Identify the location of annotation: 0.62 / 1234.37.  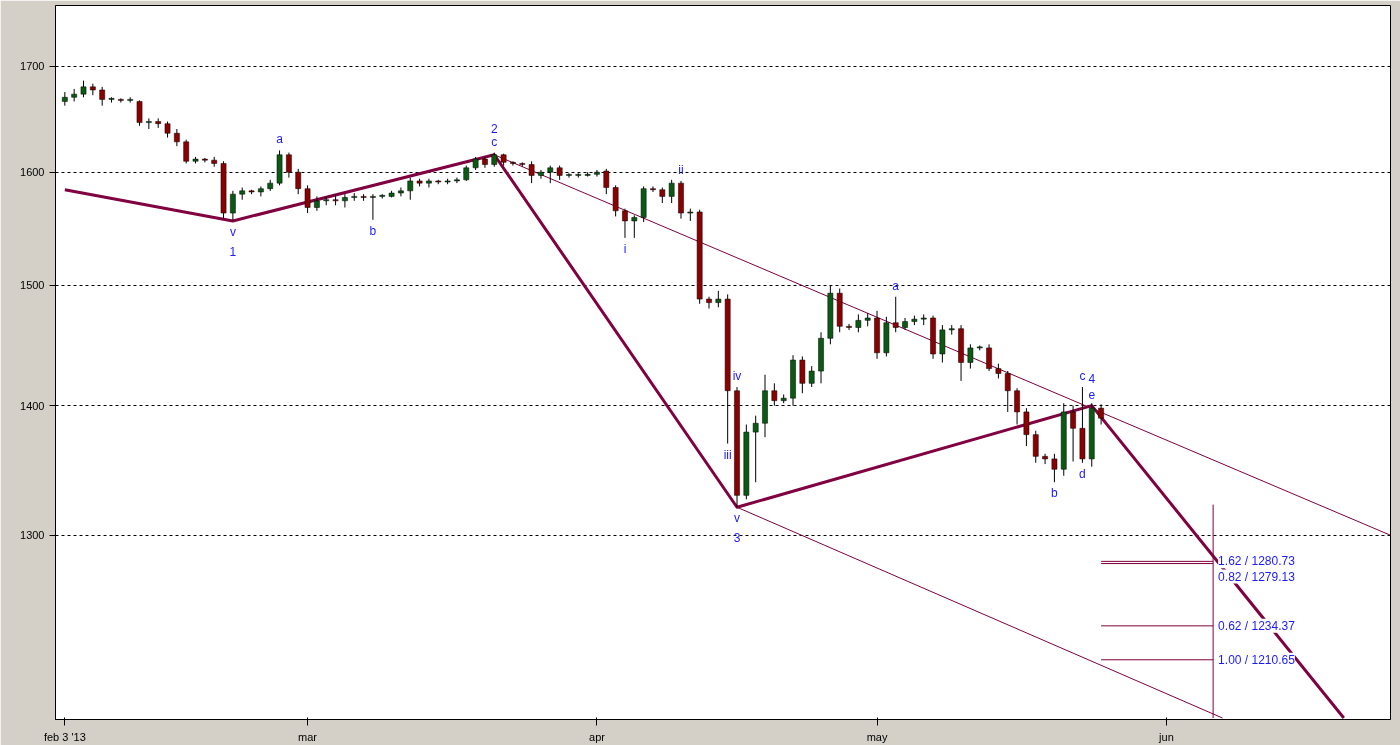
(1257, 625).